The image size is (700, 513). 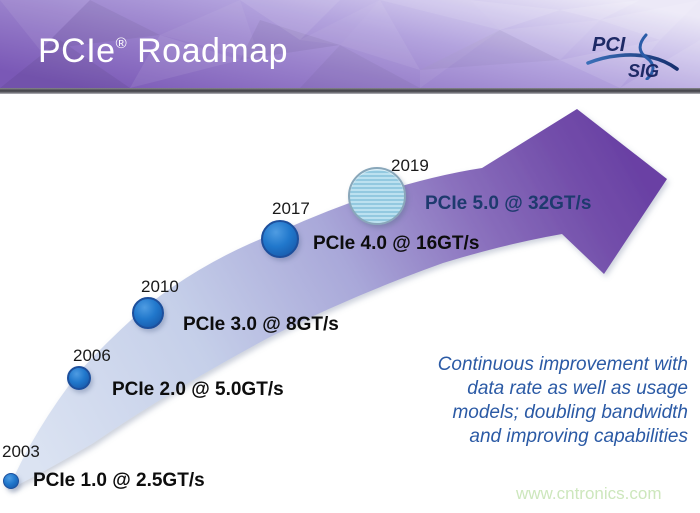 I want to click on milestone-dot-2003, so click(x=11, y=481).